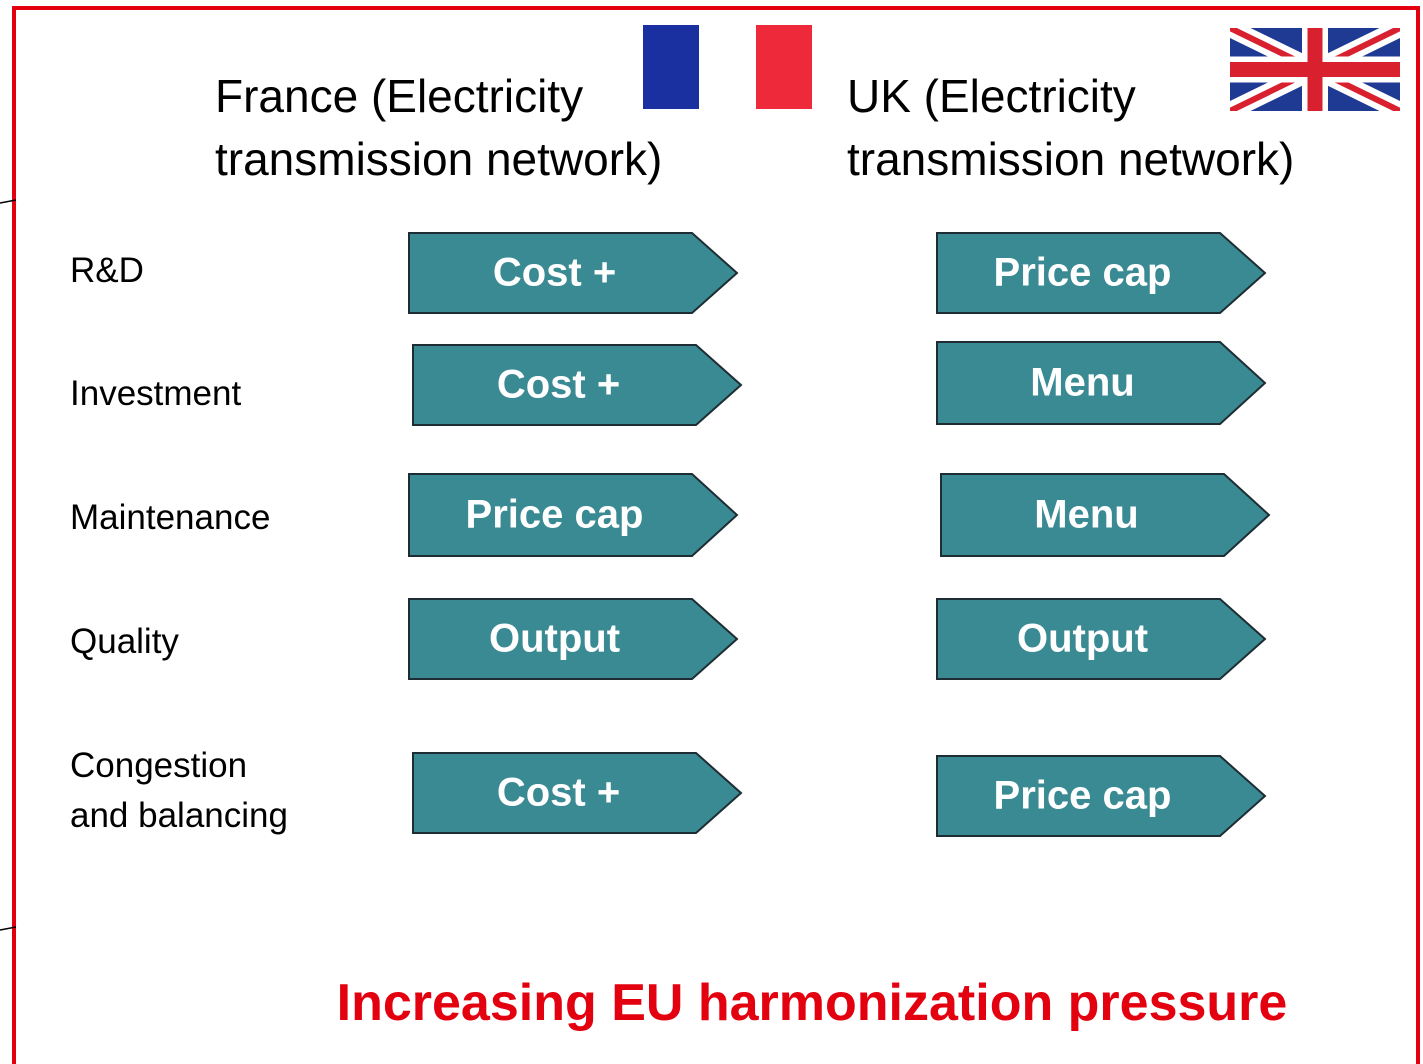 The image size is (1423, 1064). What do you see at coordinates (991, 96) in the screenshot?
I see `column-header: UK (Electricity` at bounding box center [991, 96].